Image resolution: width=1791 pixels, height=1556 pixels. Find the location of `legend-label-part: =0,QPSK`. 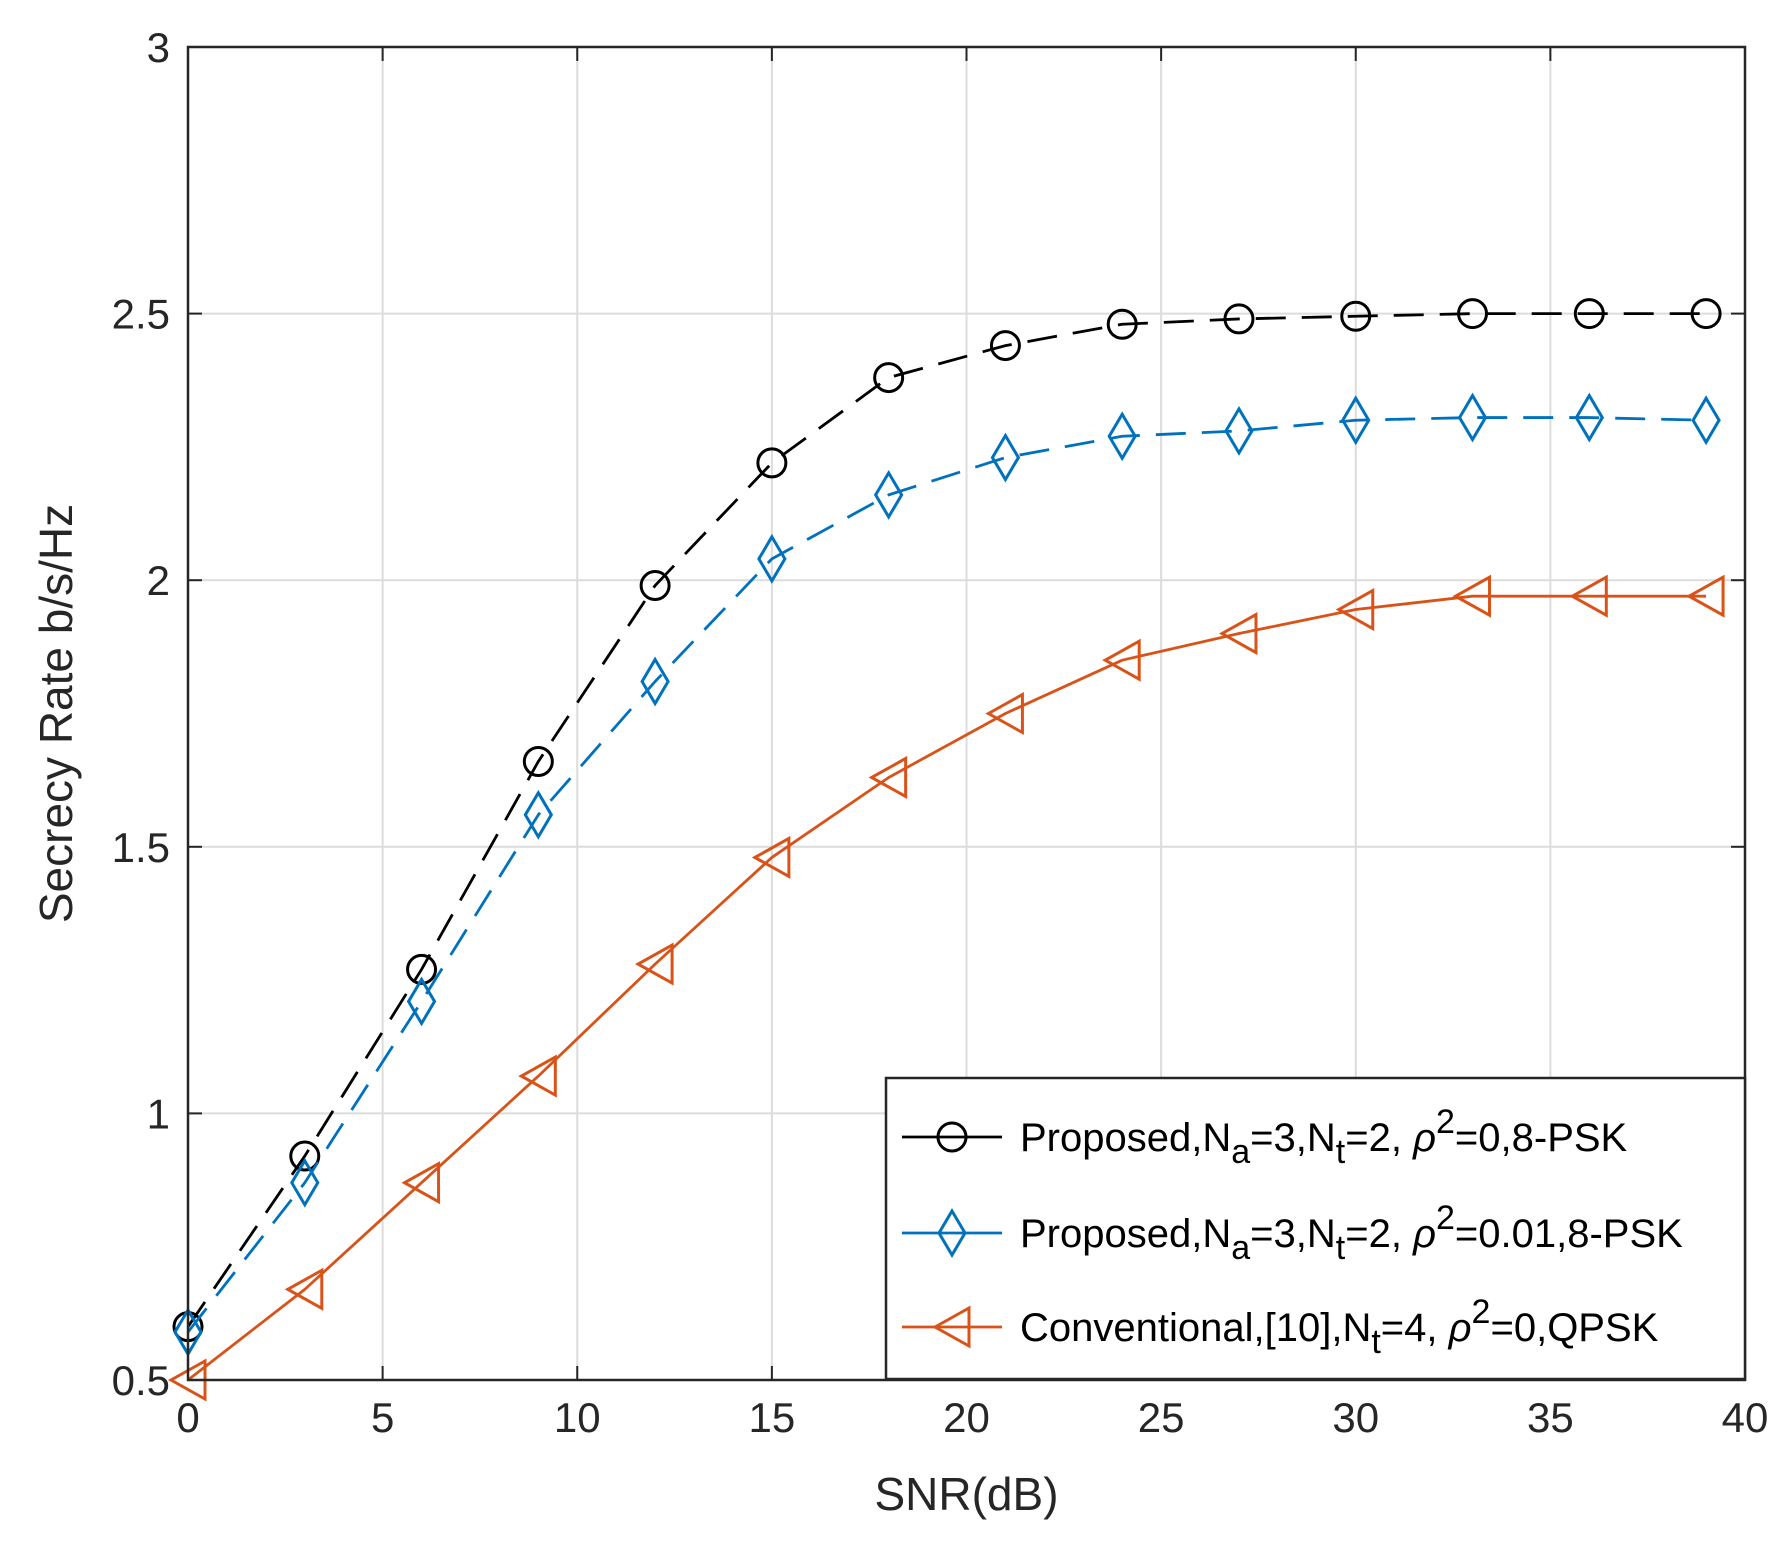

legend-label-part: =0,QPSK is located at coordinates (1574, 1328).